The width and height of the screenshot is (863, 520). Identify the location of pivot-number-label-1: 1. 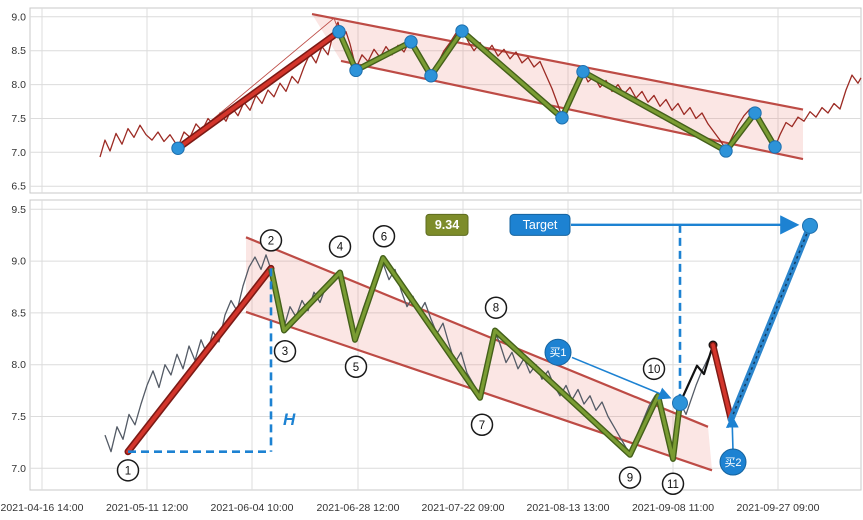
(128, 471).